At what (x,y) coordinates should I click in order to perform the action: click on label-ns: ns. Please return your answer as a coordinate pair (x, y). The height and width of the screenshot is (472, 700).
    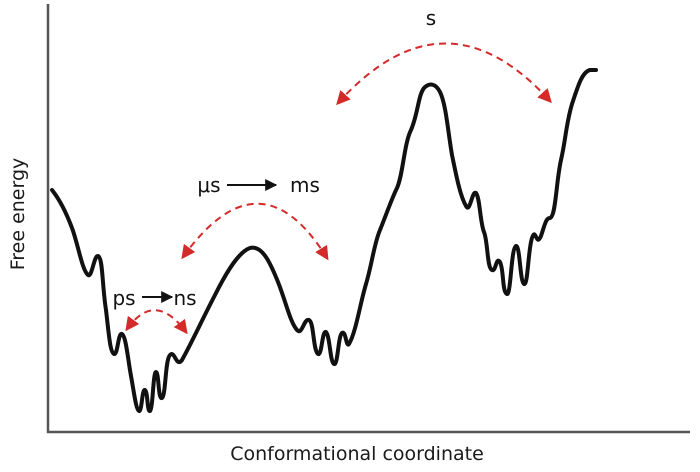
    Looking at the image, I should click on (185, 298).